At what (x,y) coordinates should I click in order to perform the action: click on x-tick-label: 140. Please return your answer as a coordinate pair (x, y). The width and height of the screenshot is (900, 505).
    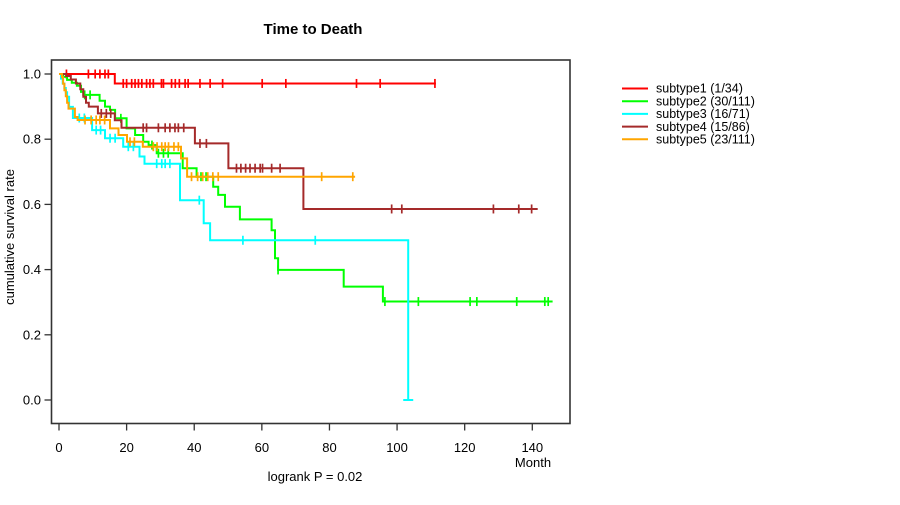
    Looking at the image, I should click on (532, 447).